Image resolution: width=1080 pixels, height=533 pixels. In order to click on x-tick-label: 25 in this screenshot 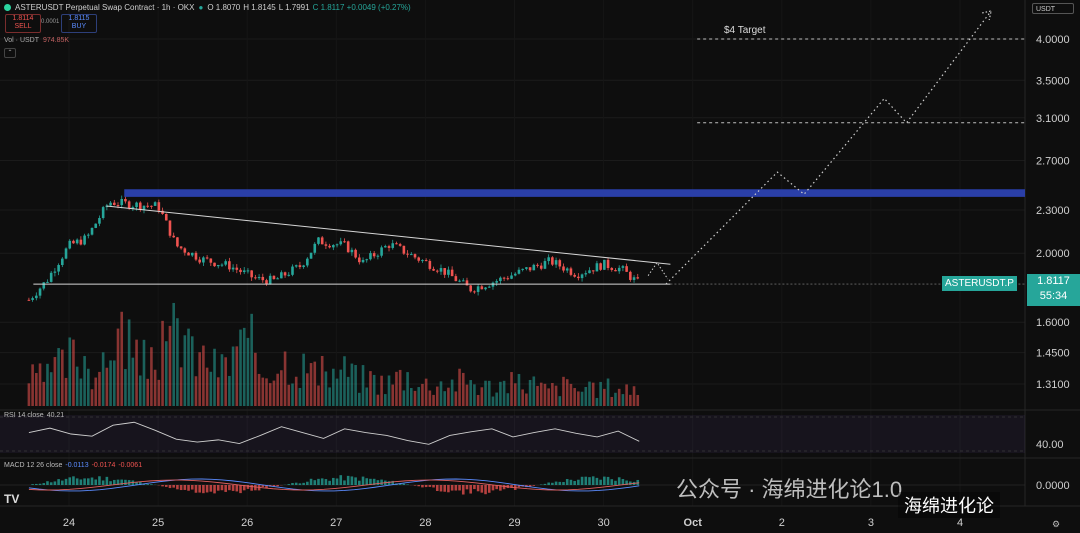, I will do `click(158, 523)`.